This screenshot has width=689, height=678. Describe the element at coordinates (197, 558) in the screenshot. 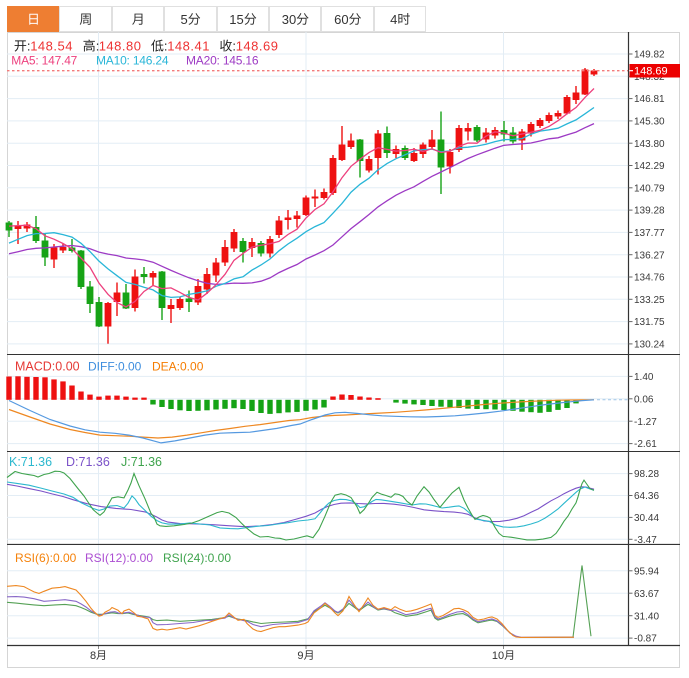

I see `svg-text: RSI(24):0.00` at that location.